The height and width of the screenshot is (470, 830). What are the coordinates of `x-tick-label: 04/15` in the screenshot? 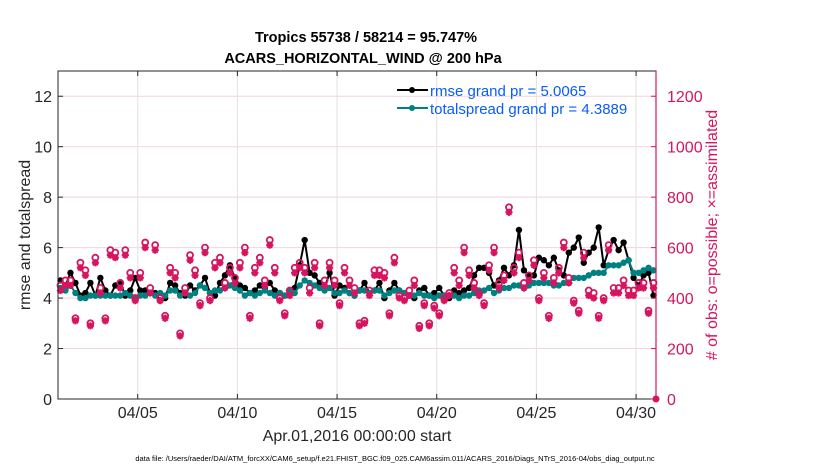 It's located at (337, 413).